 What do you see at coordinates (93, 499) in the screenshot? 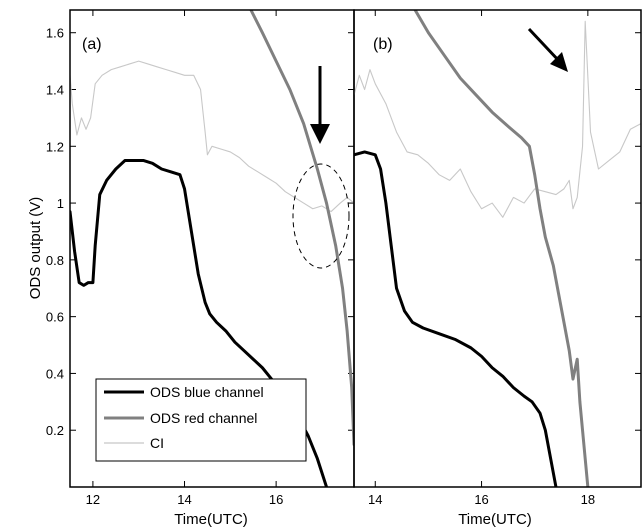
I see `x-tick-label-a-0: 12` at bounding box center [93, 499].